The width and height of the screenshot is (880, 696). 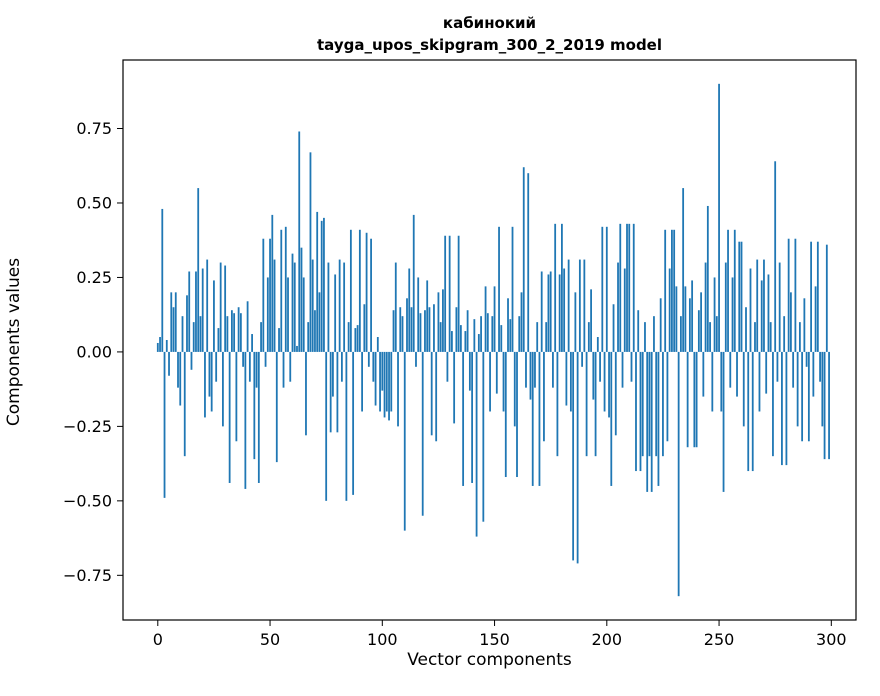 What do you see at coordinates (87, 426) in the screenshot?
I see `y-tick-label: −0.25` at bounding box center [87, 426].